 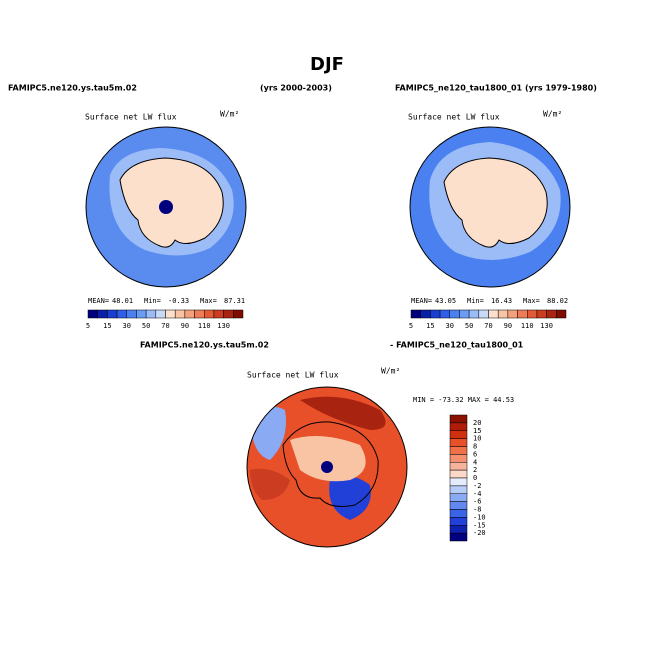 I want to click on colorbar-label: 0, so click(x=475, y=478).